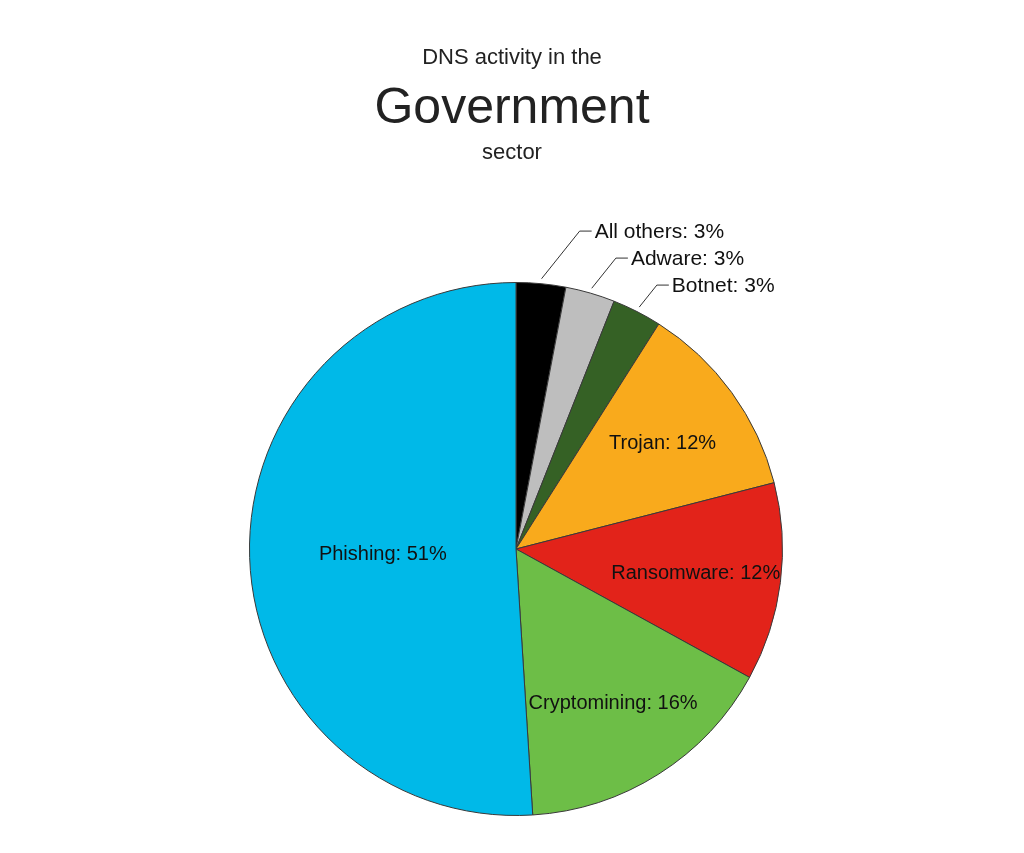 This screenshot has width=1024, height=853. What do you see at coordinates (659, 231) in the screenshot?
I see `slice-label: All others: 3%` at bounding box center [659, 231].